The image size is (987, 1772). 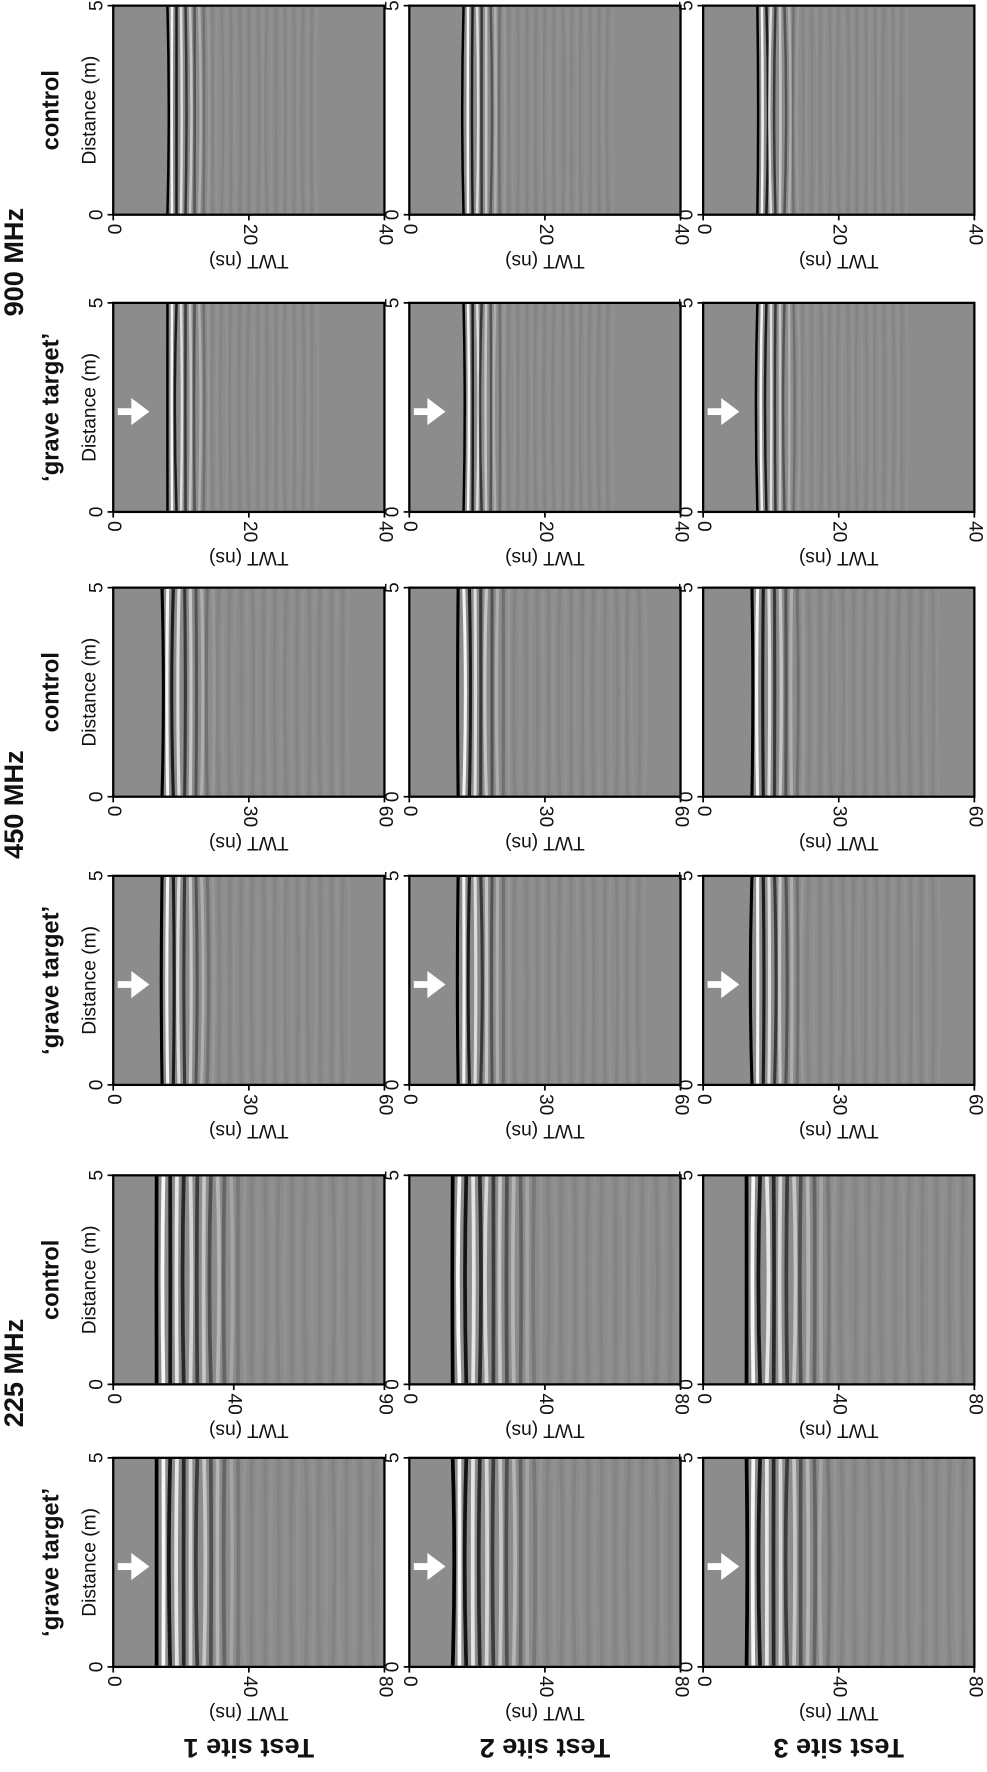 What do you see at coordinates (545, 1748) in the screenshot?
I see `site-label: Test site 2` at bounding box center [545, 1748].